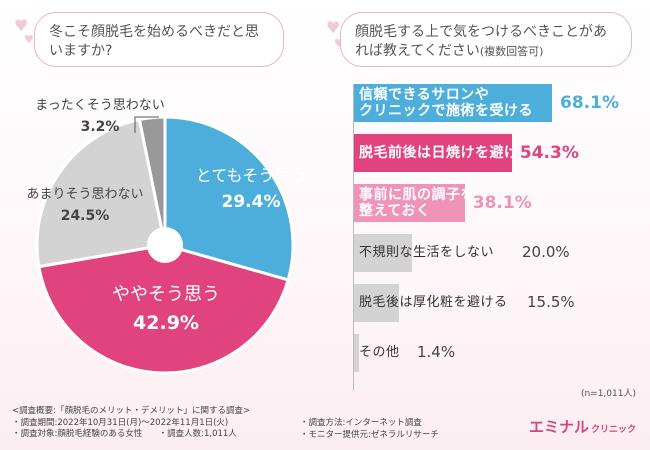 The height and width of the screenshot is (450, 650). What do you see at coordinates (85, 203) in the screenshot?
I see `pie-label: あまりそう思わない 24.5%` at bounding box center [85, 203].